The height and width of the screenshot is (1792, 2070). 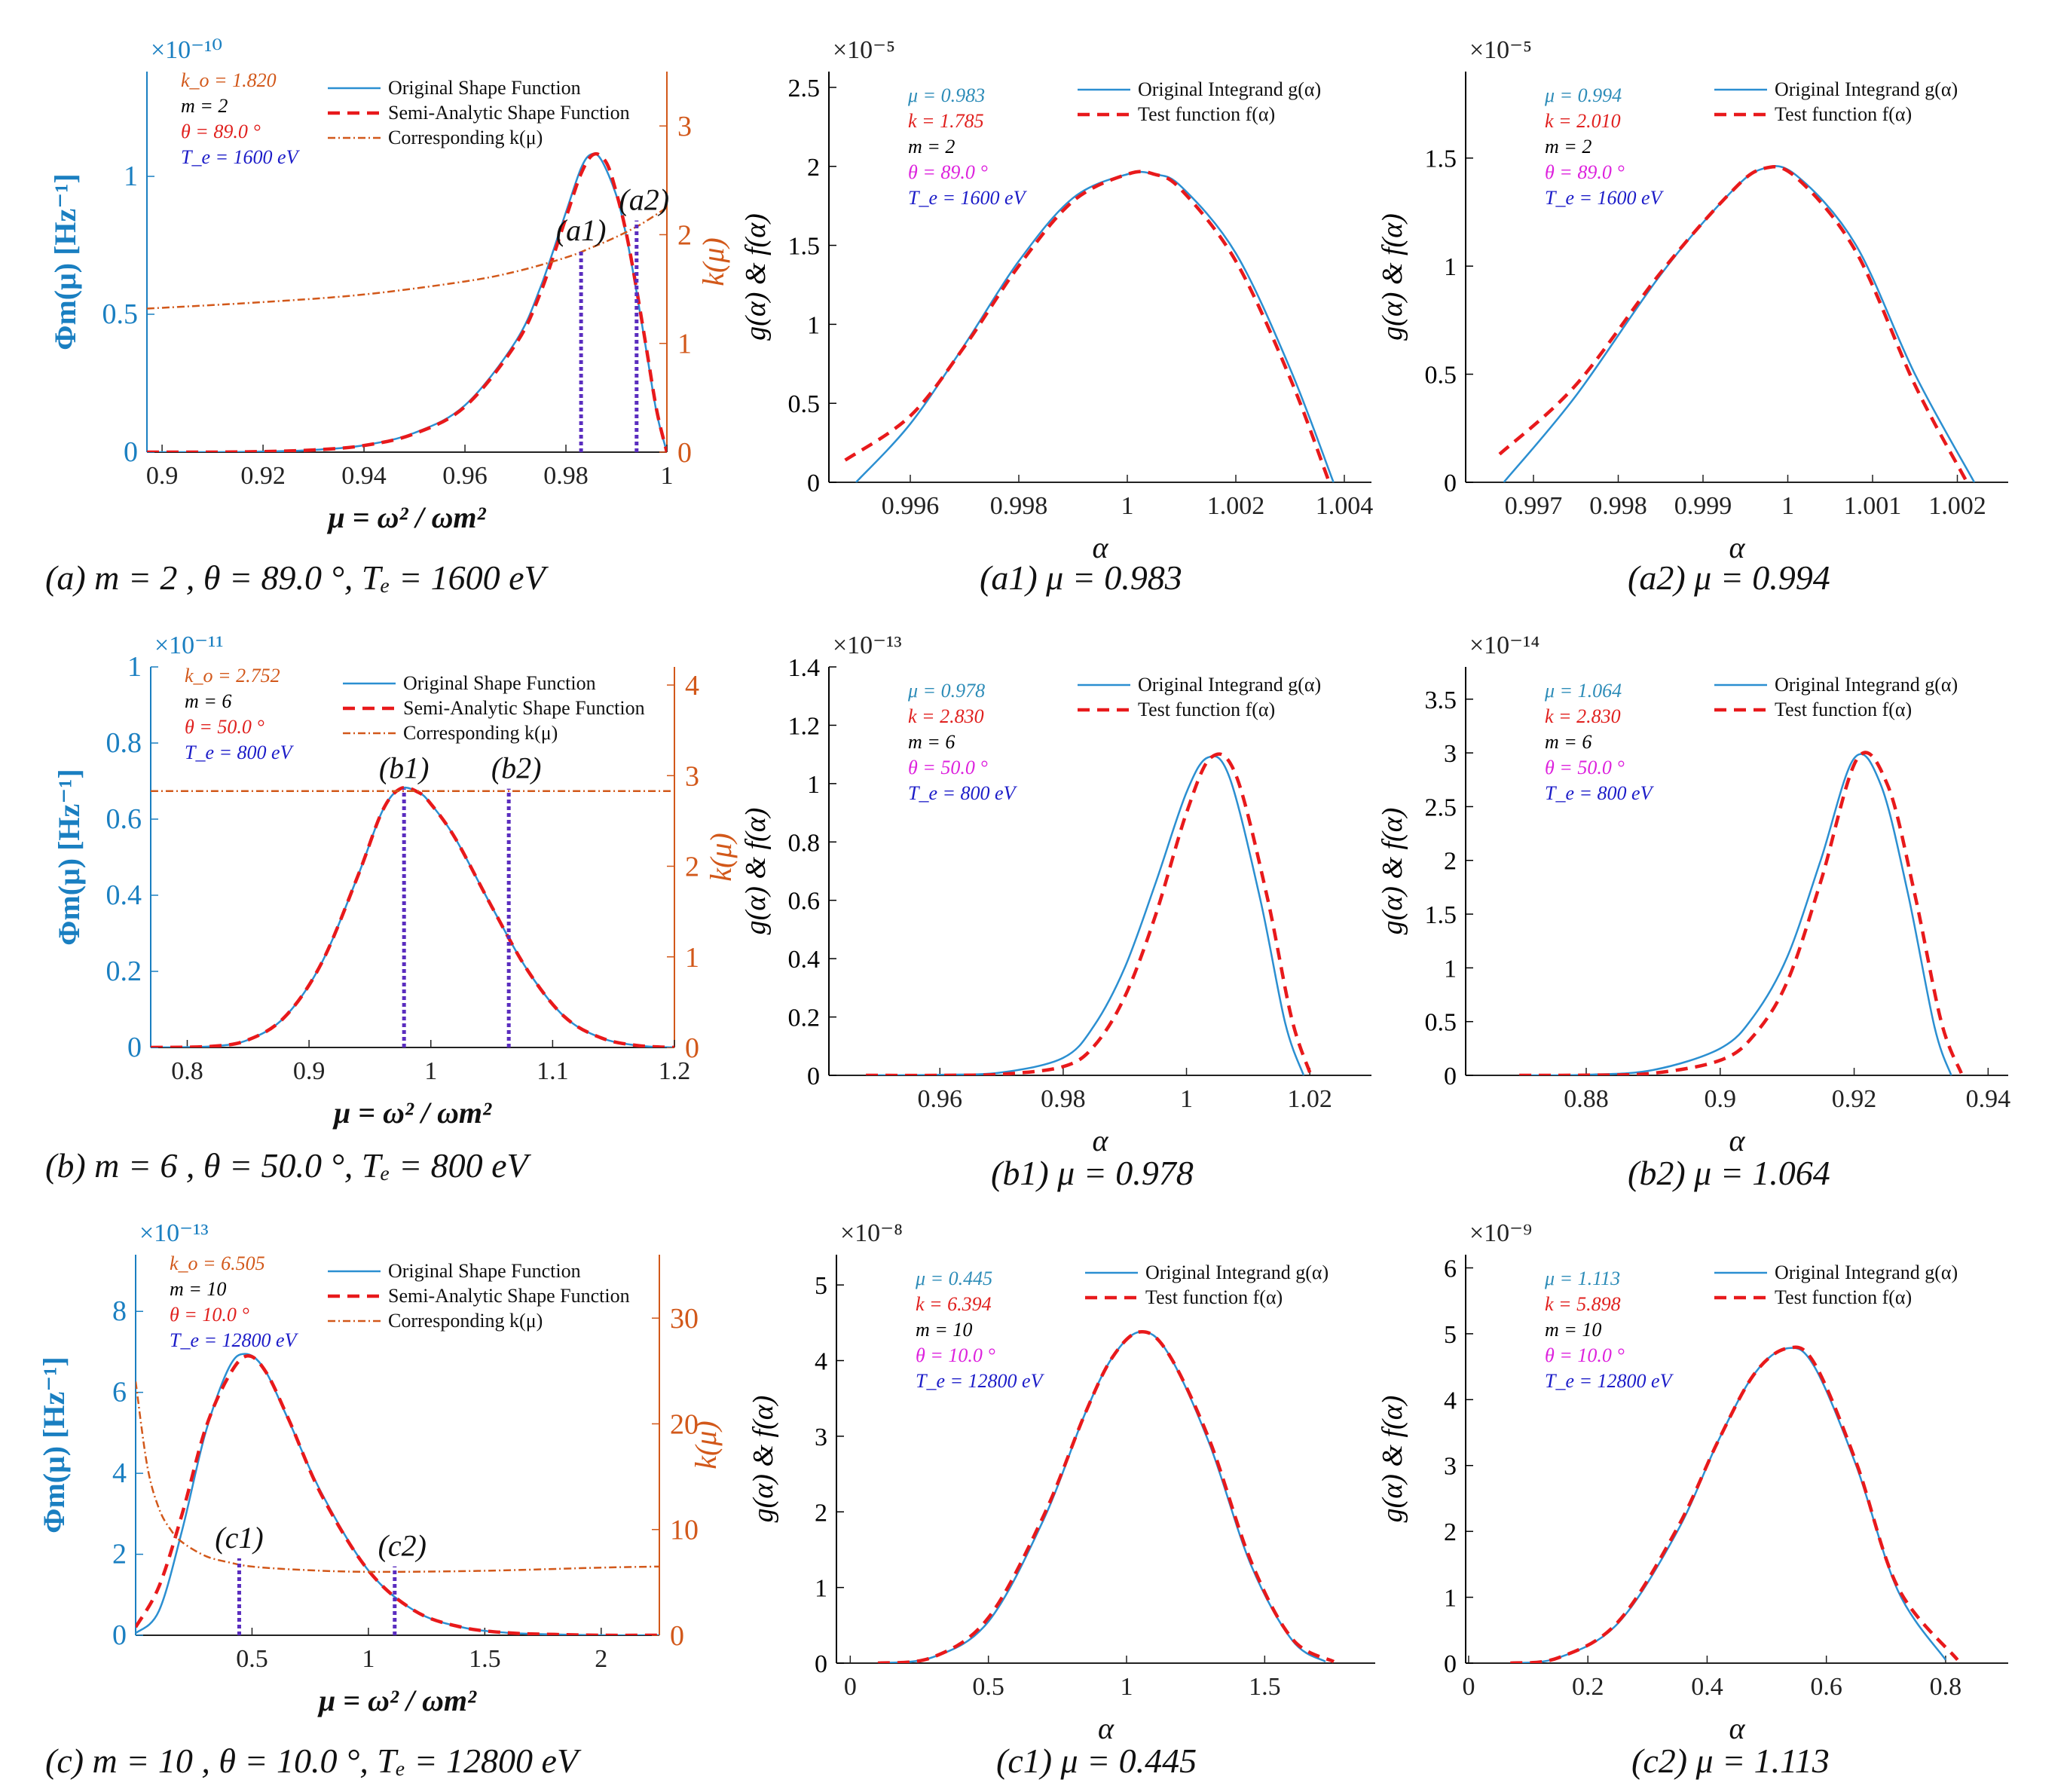 What do you see at coordinates (948, 172) in the screenshot?
I see `param-text: θ = 89.0 °` at bounding box center [948, 172].